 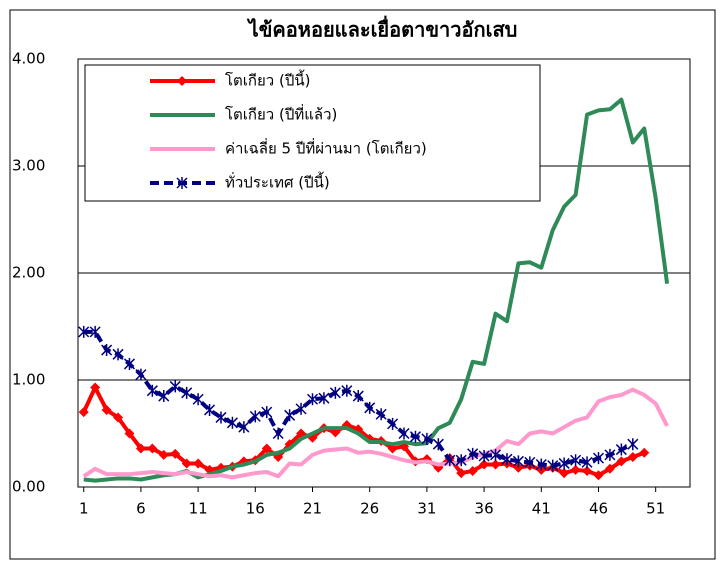 What do you see at coordinates (375, 433) in the screenshot?
I see `series-line` at bounding box center [375, 433].